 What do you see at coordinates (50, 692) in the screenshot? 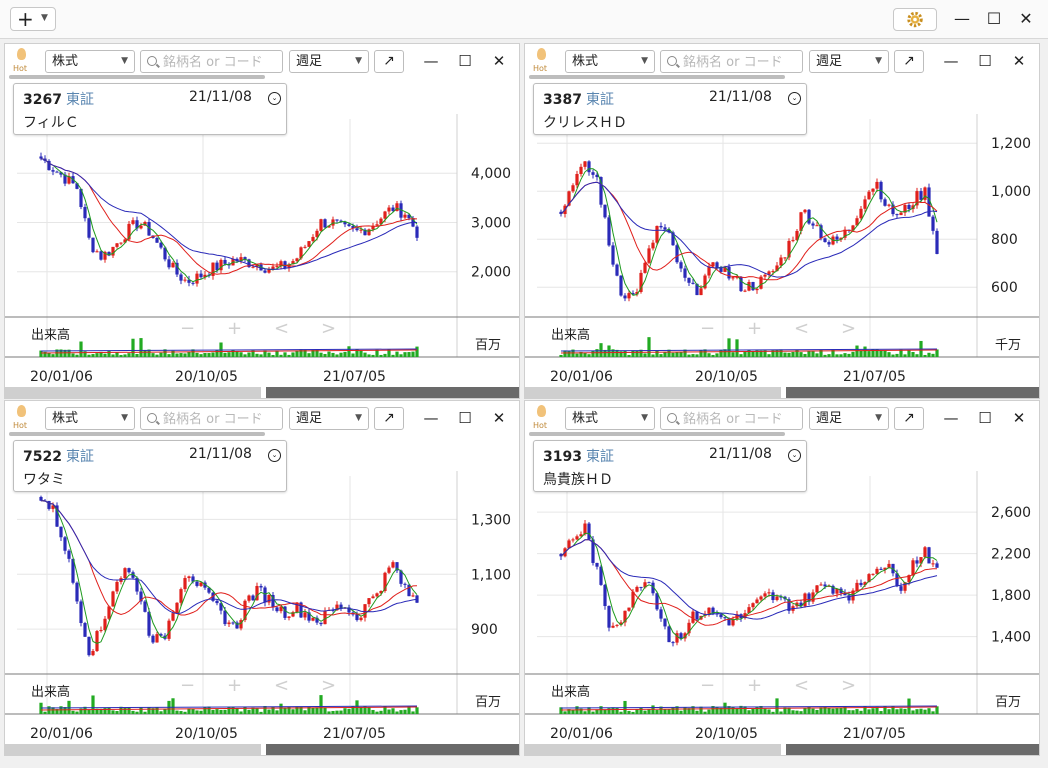
I see `volume-label: 出来高` at bounding box center [50, 692].